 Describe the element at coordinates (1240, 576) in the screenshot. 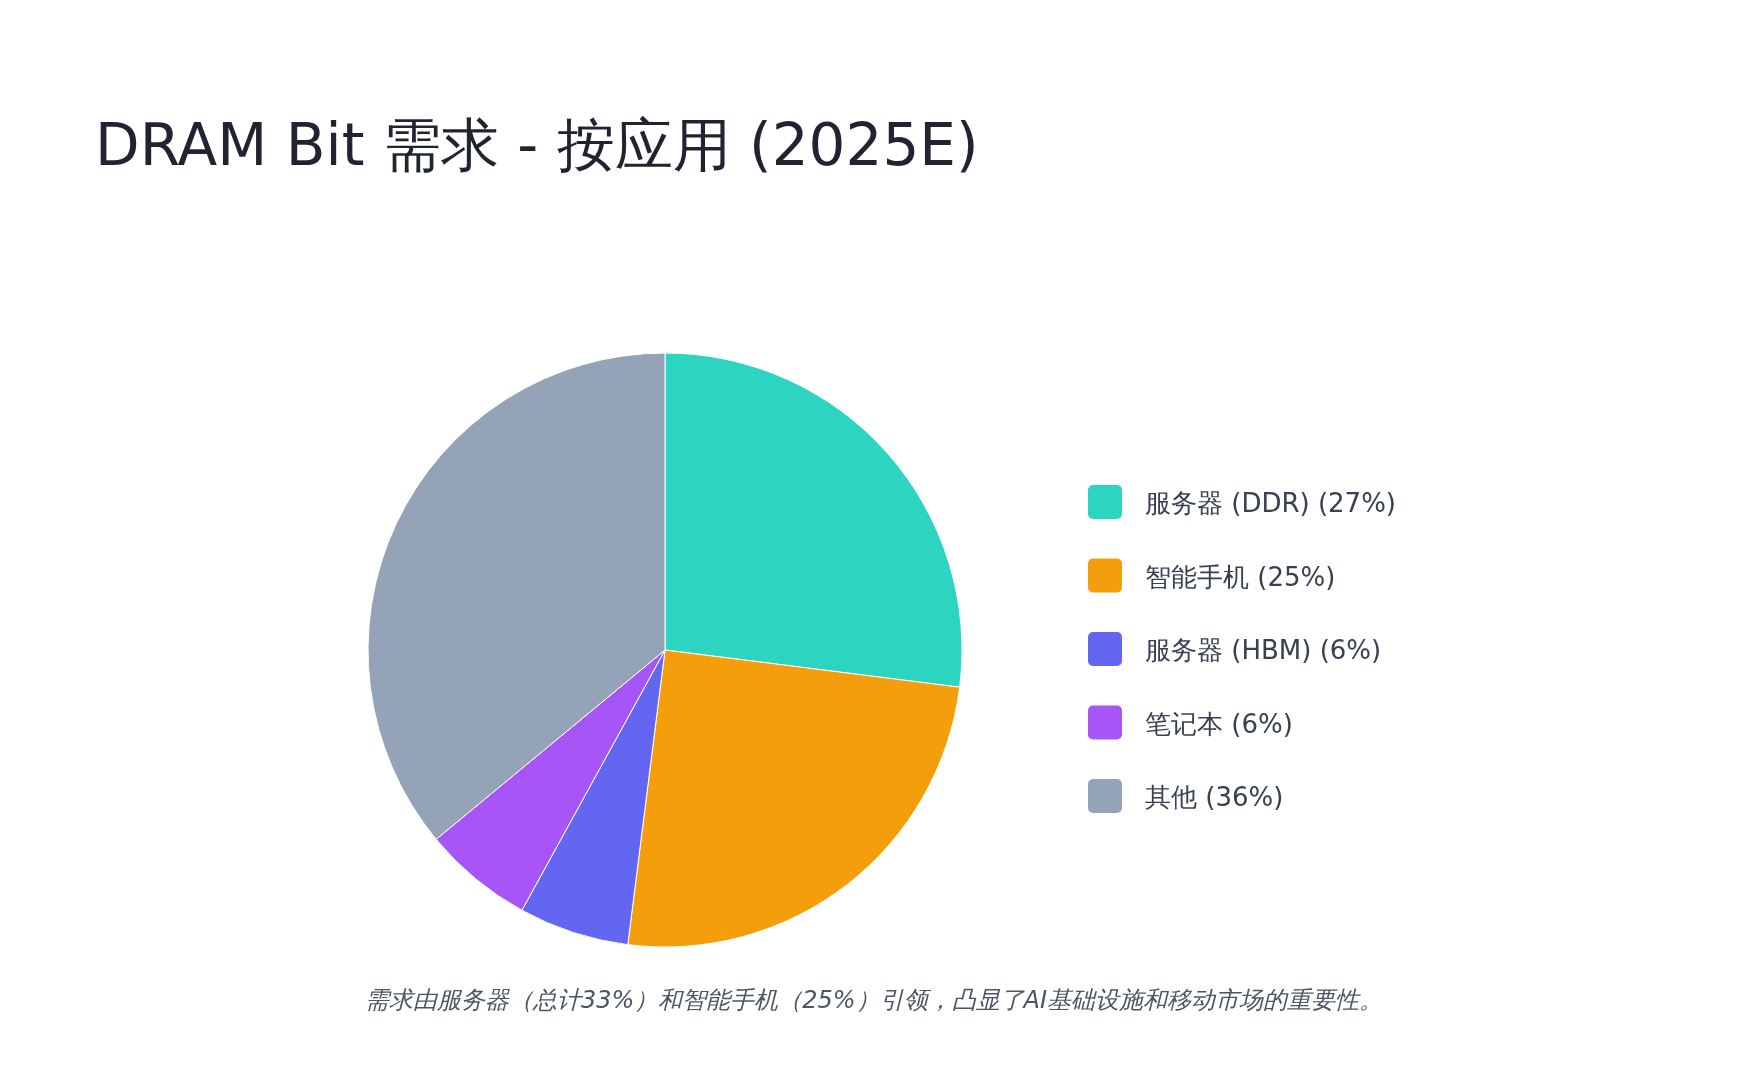

I see `legend-label: 智能手机 (25%)` at that location.